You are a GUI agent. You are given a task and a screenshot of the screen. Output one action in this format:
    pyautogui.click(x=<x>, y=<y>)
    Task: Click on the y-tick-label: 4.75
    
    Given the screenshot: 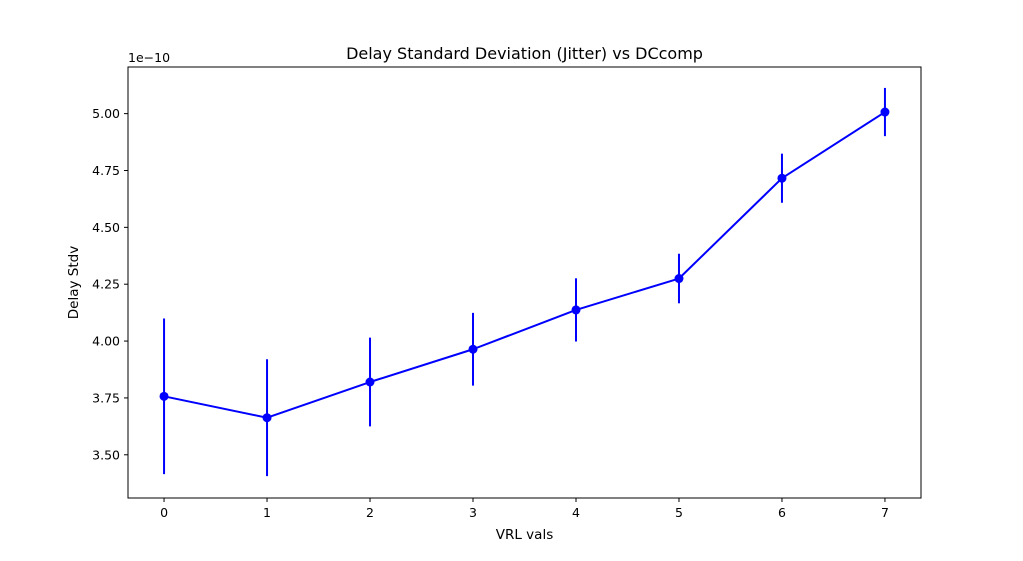 What is the action you would take?
    pyautogui.click(x=106, y=170)
    